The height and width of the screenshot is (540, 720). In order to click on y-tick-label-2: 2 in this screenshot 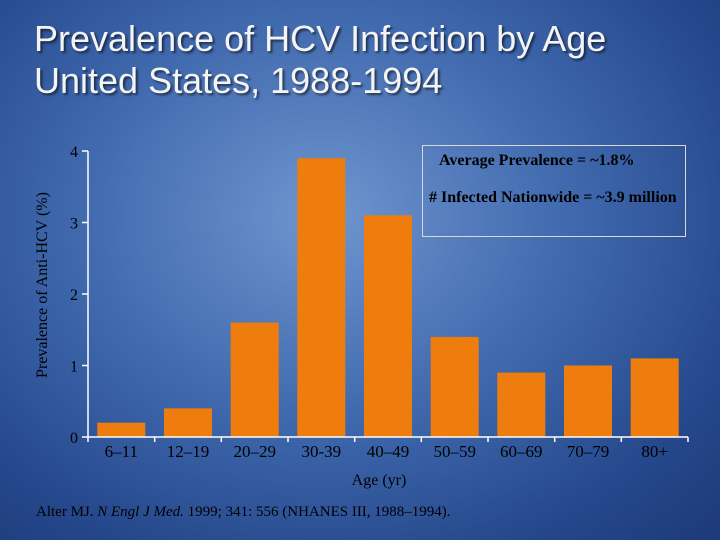, I will do `click(74, 295)`.